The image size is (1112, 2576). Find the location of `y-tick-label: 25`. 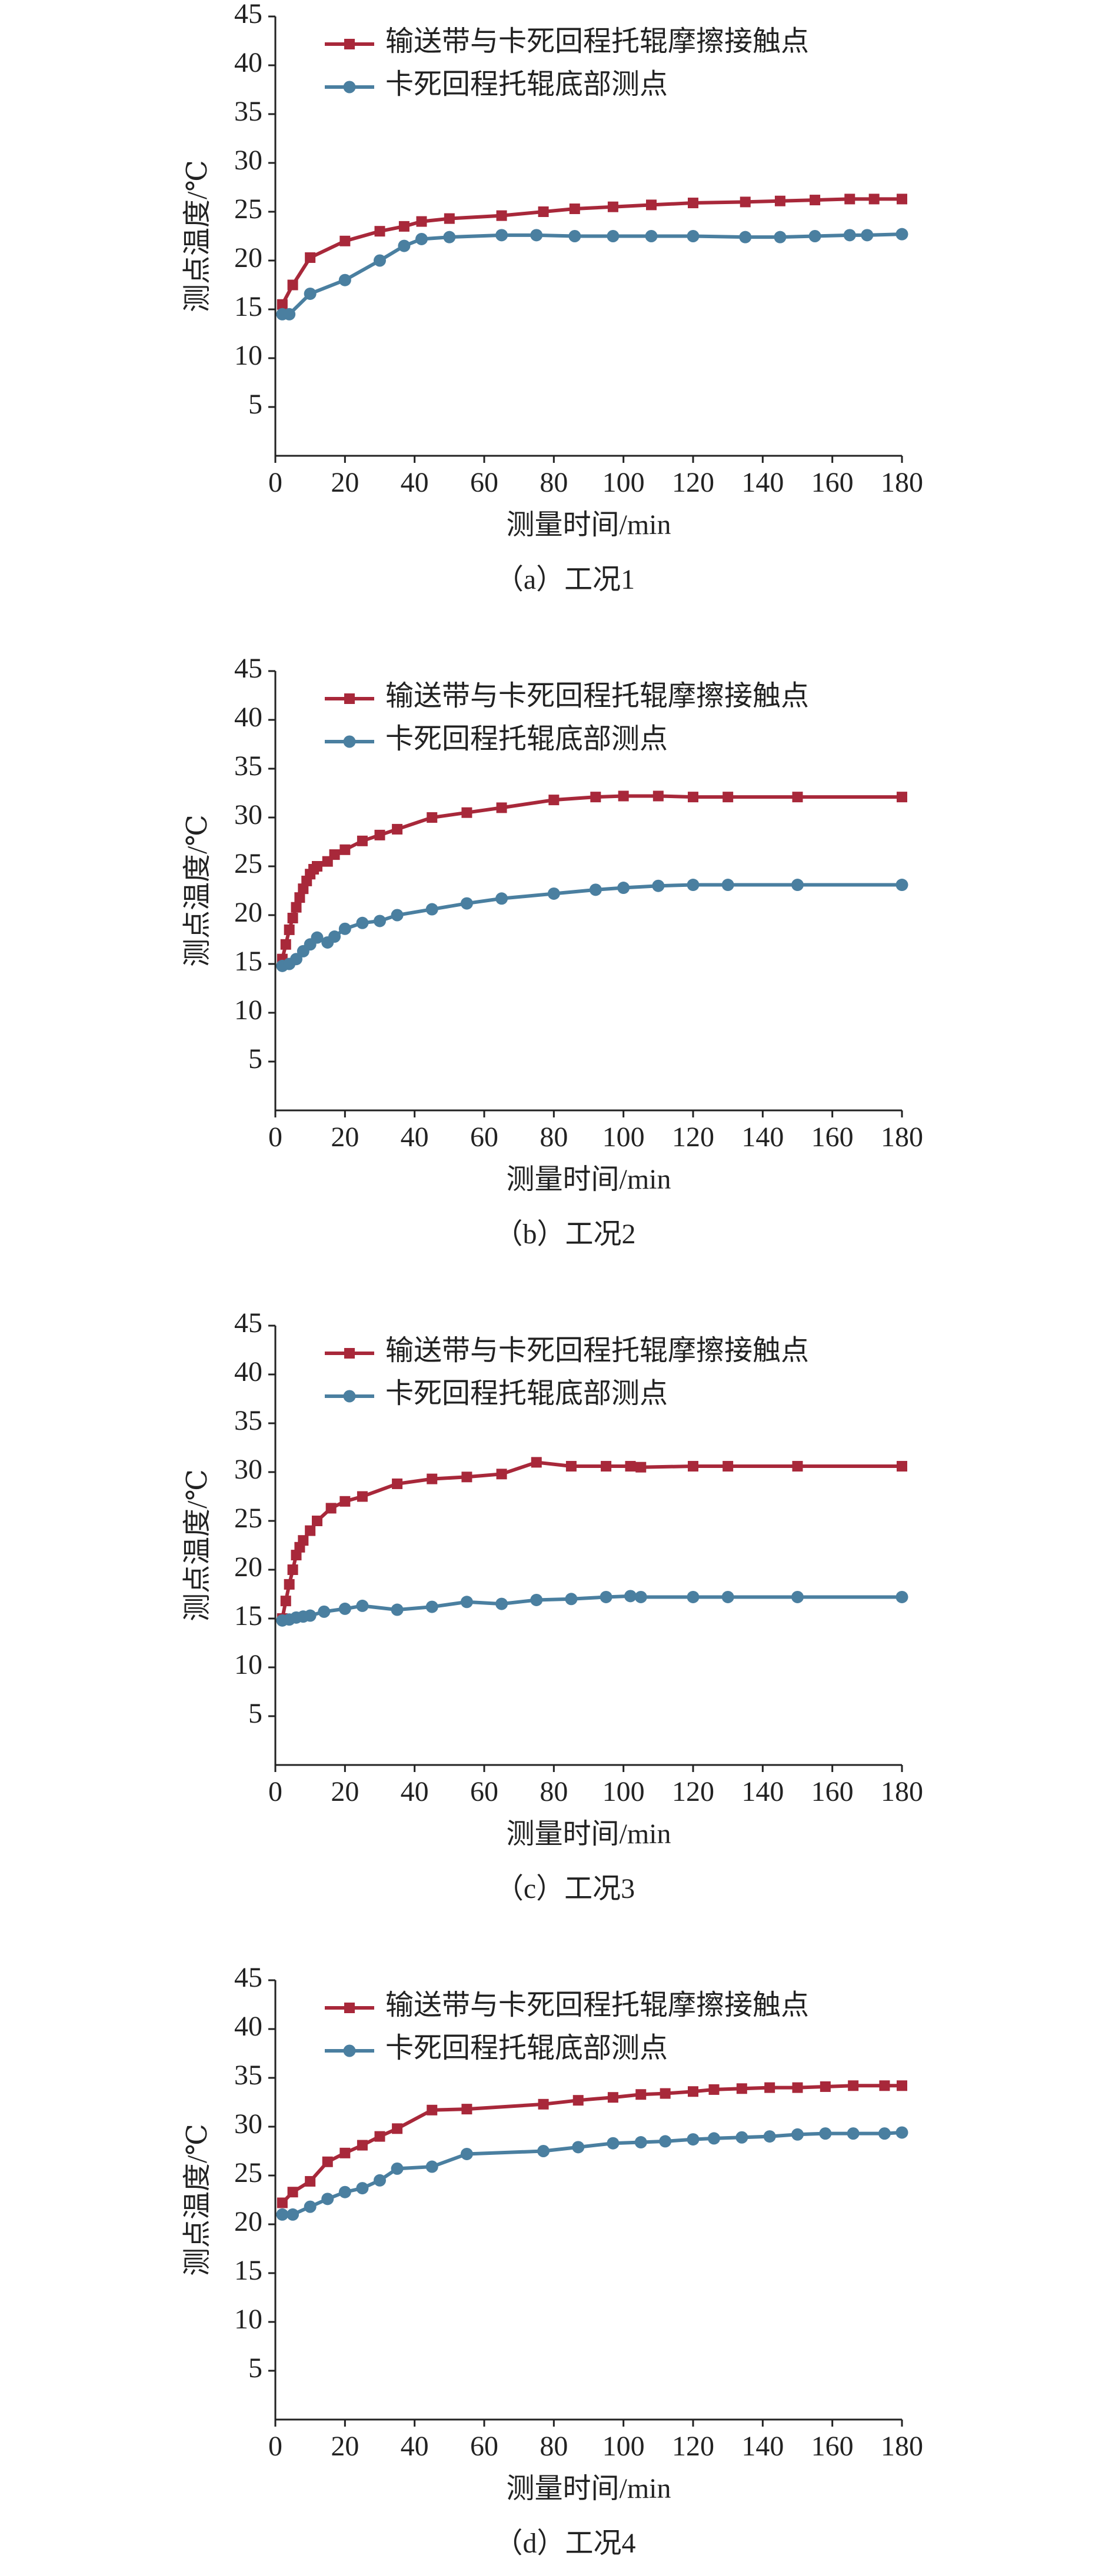

y-tick-label: 25 is located at coordinates (248, 863).